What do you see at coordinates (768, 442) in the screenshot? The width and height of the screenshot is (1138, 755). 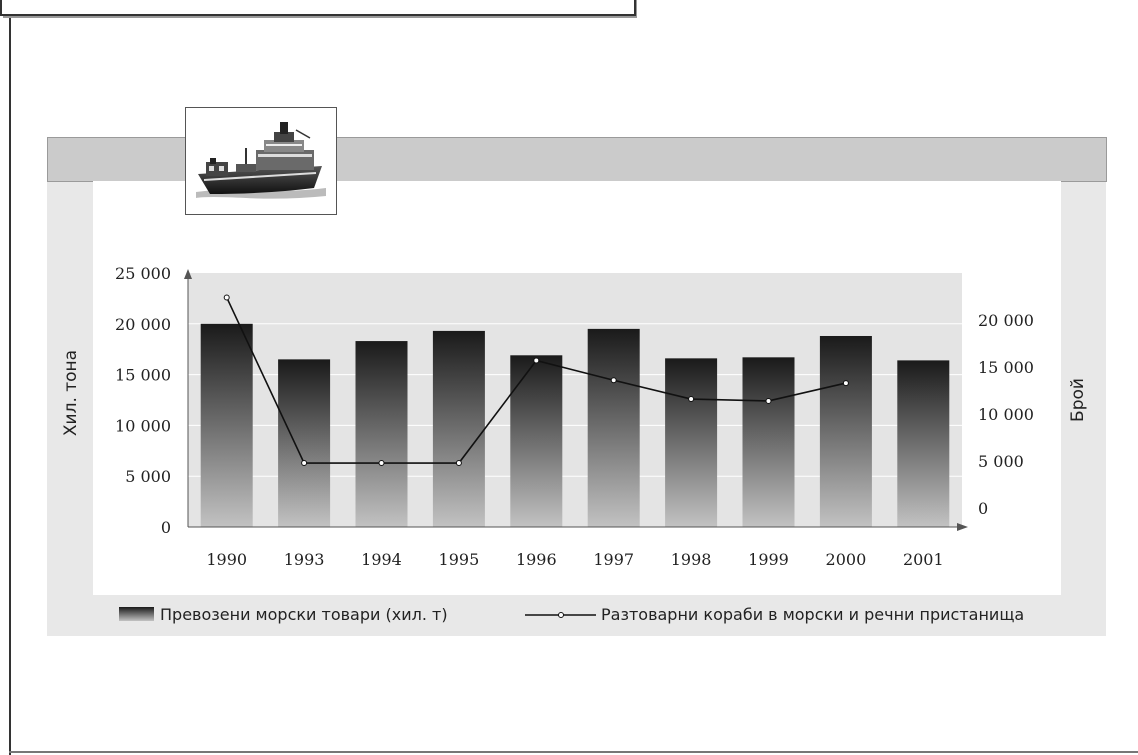 I see `bar-1999` at bounding box center [768, 442].